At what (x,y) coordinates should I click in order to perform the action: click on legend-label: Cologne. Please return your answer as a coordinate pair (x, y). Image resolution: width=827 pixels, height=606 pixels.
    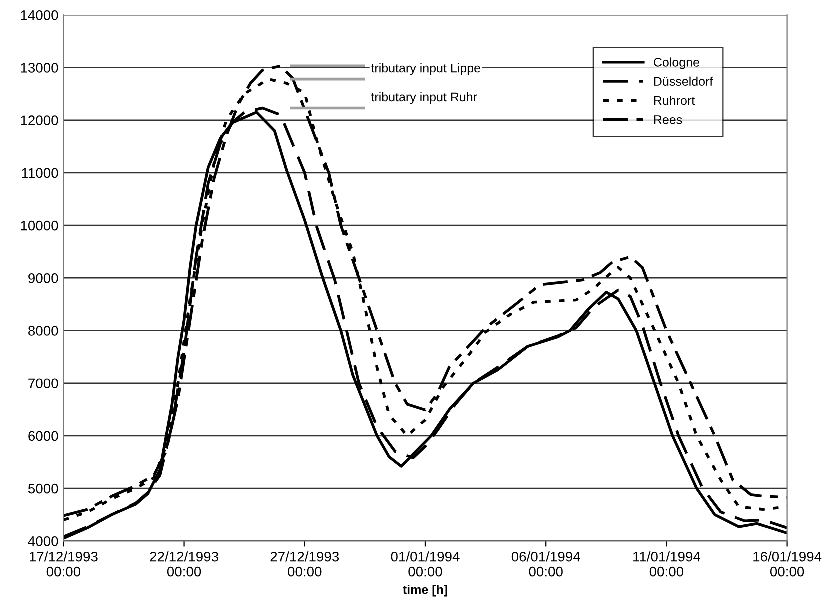
    Looking at the image, I should click on (677, 64).